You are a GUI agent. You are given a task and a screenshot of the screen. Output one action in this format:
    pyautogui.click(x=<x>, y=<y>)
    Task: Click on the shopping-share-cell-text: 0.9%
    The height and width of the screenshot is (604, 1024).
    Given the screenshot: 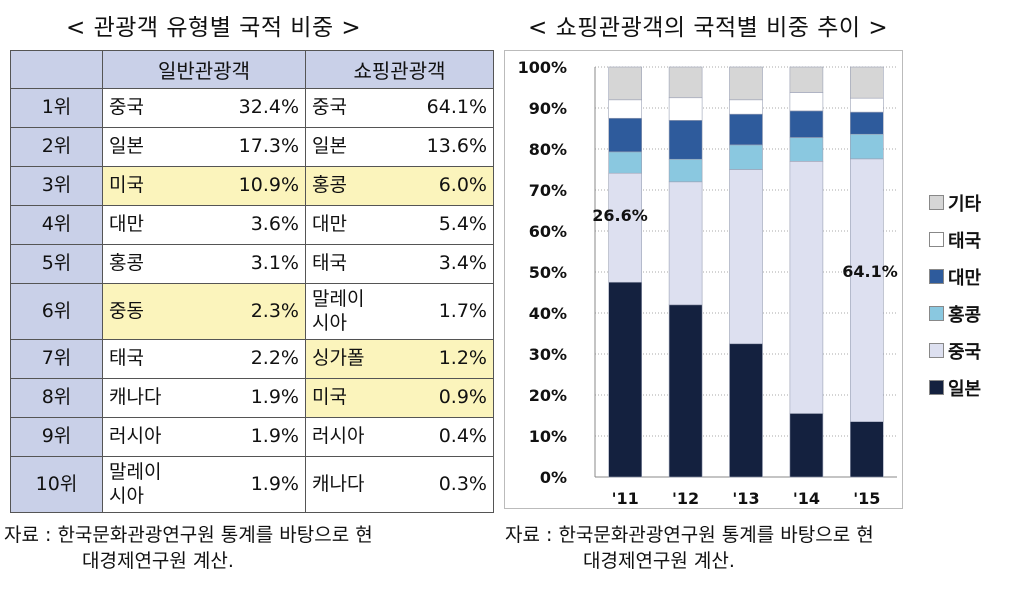 What is the action you would take?
    pyautogui.click(x=462, y=397)
    